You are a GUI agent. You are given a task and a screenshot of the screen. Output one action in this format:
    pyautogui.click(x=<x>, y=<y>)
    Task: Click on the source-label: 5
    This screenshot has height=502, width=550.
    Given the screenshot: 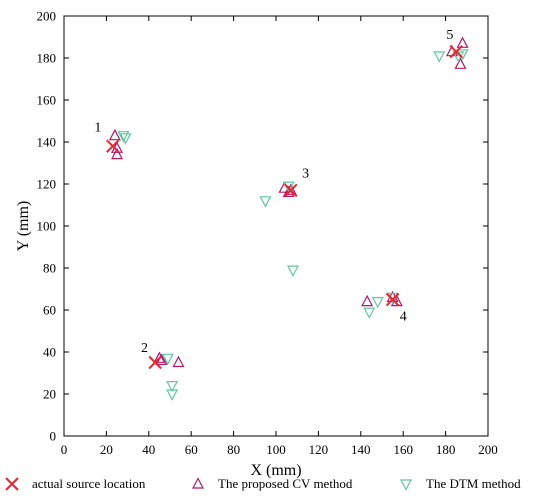 What is the action you would take?
    pyautogui.click(x=449, y=35)
    